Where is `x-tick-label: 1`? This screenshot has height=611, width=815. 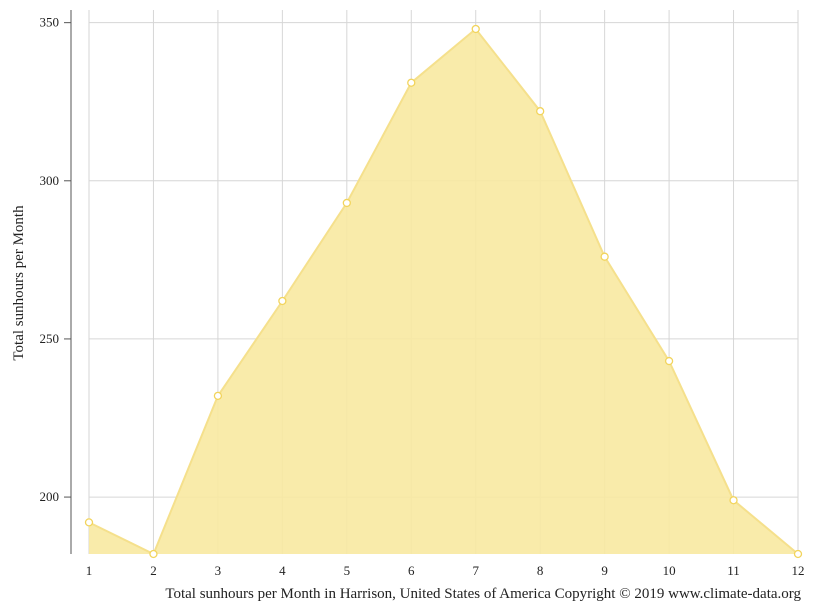
x-tick-label: 1 is located at coordinates (89, 570).